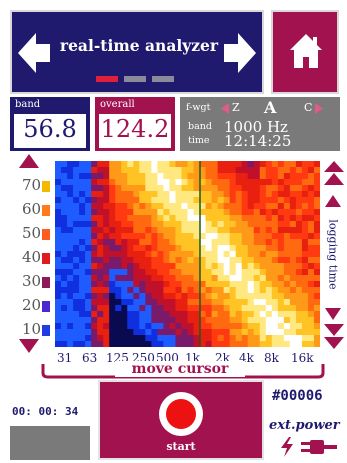 This screenshot has width=347, height=463. I want to click on arrow-right-icon, so click(240, 53).